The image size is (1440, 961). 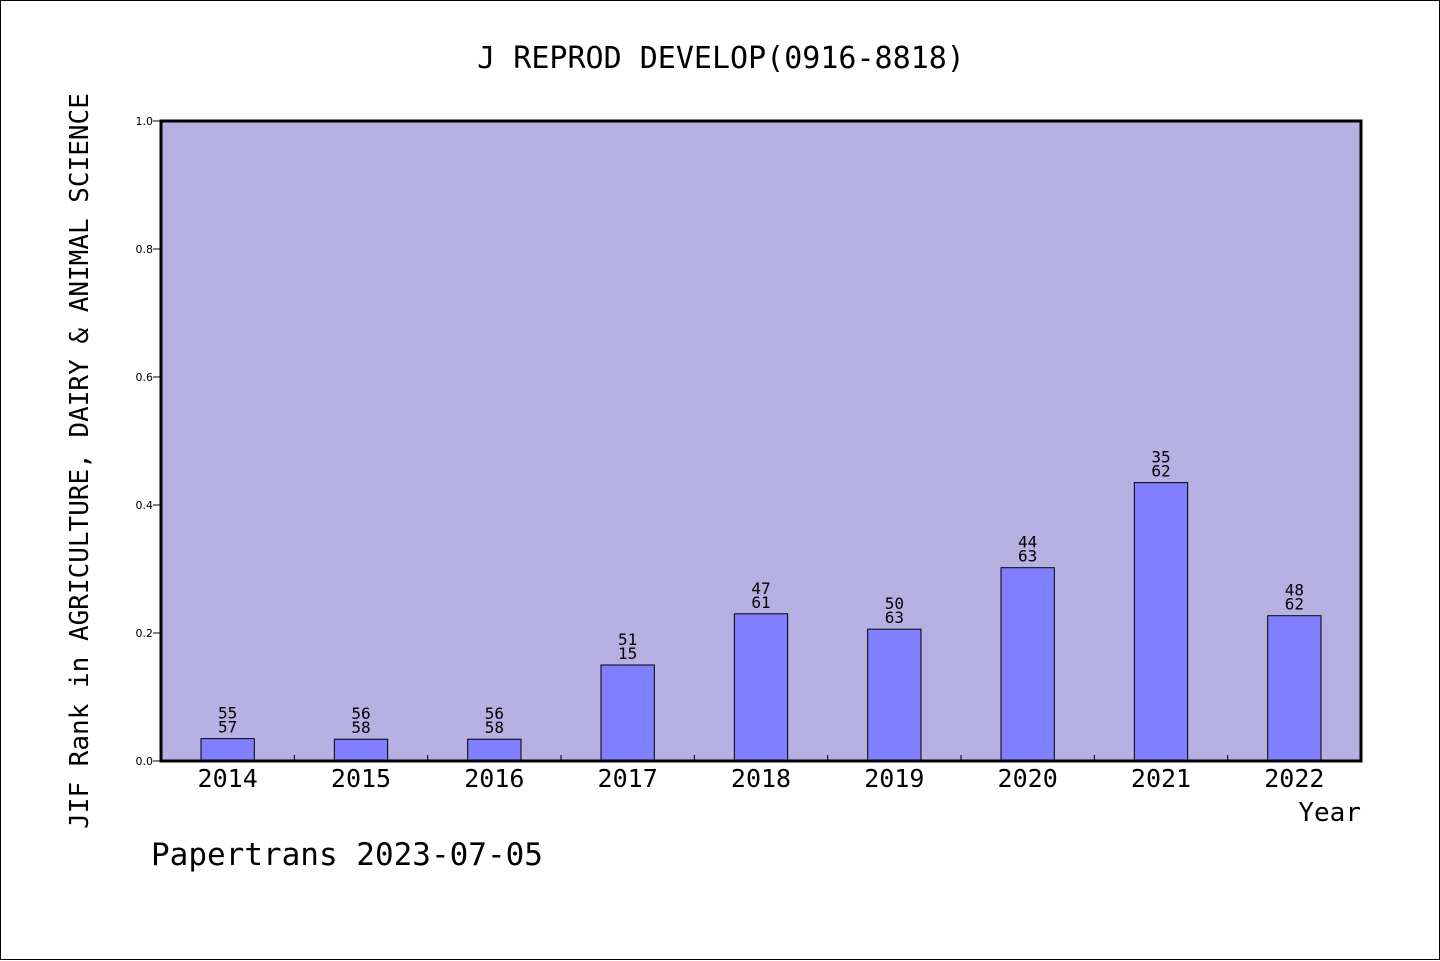 I want to click on y-tick-label: 0.4, so click(x=145, y=505).